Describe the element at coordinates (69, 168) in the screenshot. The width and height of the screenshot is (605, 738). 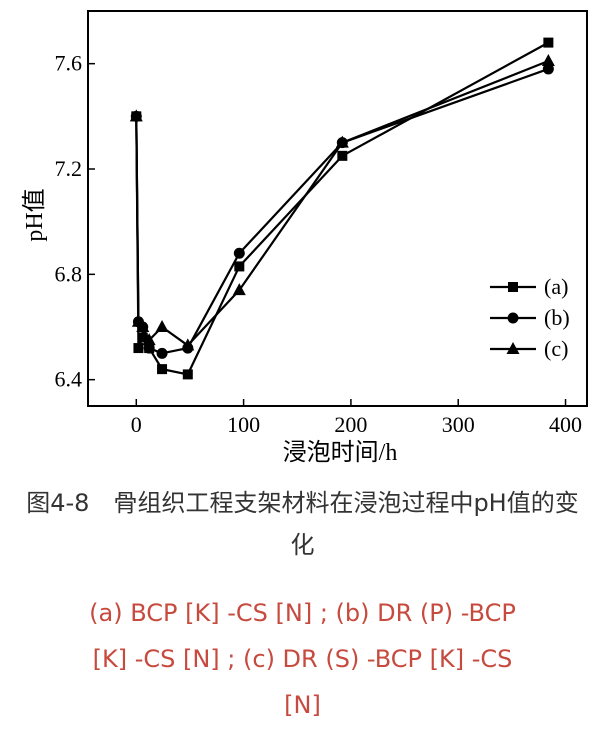
I see `y-tick-label: 7.2` at that location.